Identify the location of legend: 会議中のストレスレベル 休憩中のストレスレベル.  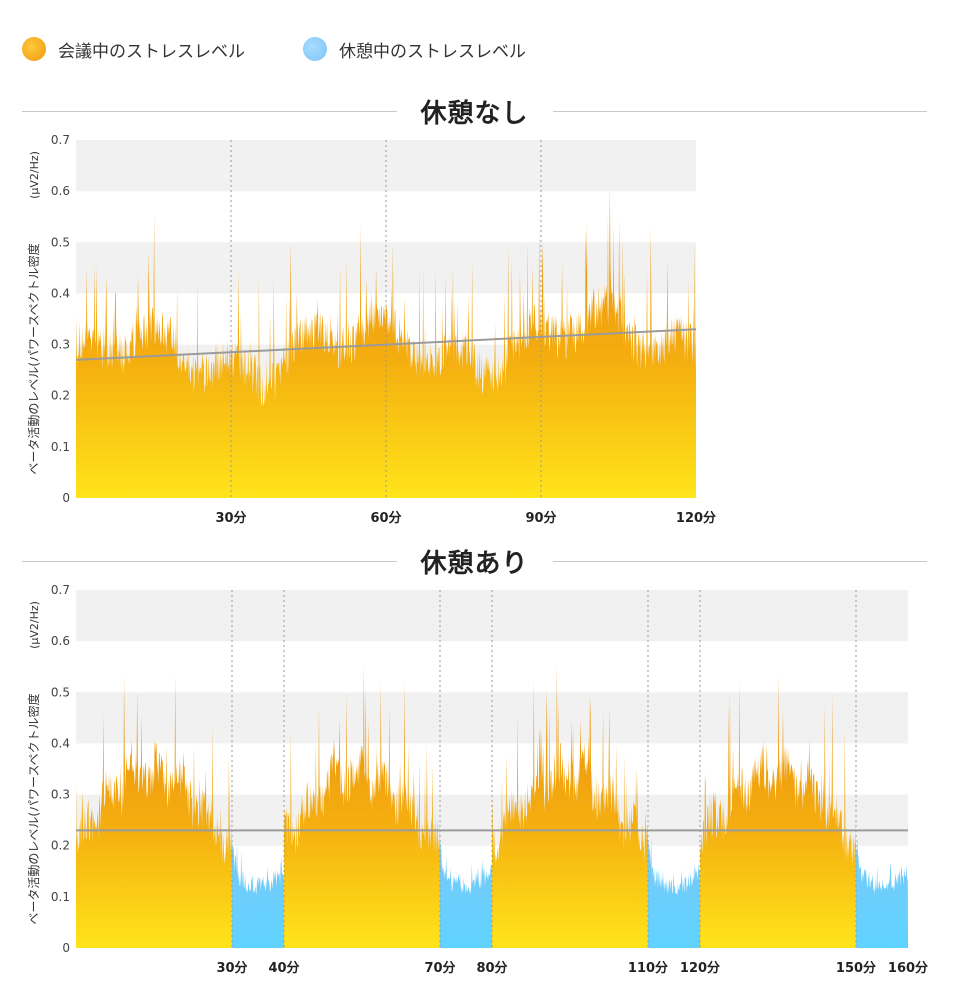
(303, 49).